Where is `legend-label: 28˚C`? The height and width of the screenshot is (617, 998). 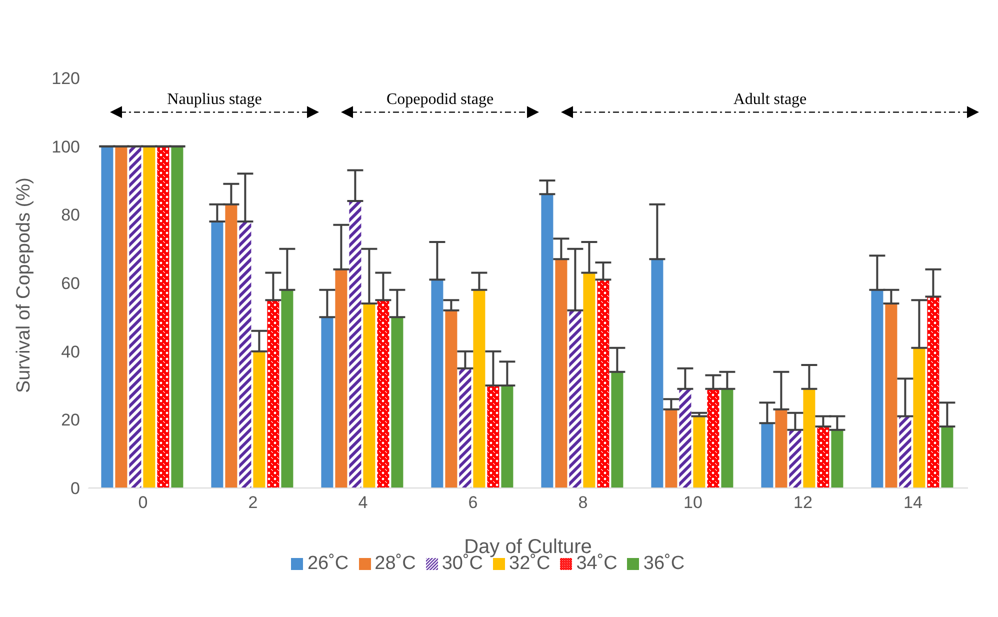
legend-label: 28˚C is located at coordinates (395, 563).